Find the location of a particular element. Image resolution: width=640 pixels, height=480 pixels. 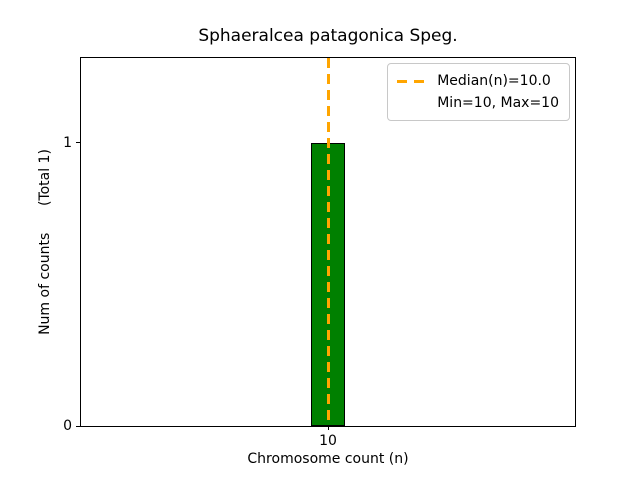

y-tick-label: 1 is located at coordinates (67, 142).